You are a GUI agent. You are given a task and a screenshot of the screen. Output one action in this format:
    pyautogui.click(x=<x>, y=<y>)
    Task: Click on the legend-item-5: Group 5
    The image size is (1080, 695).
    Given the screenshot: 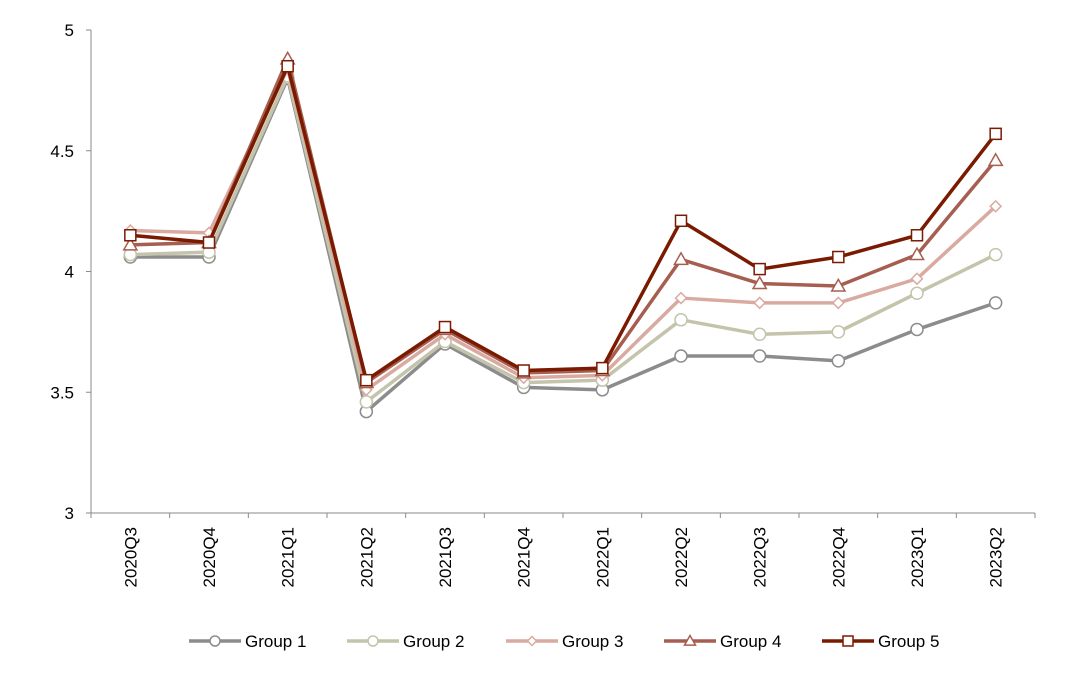 What is the action you would take?
    pyautogui.click(x=880, y=641)
    